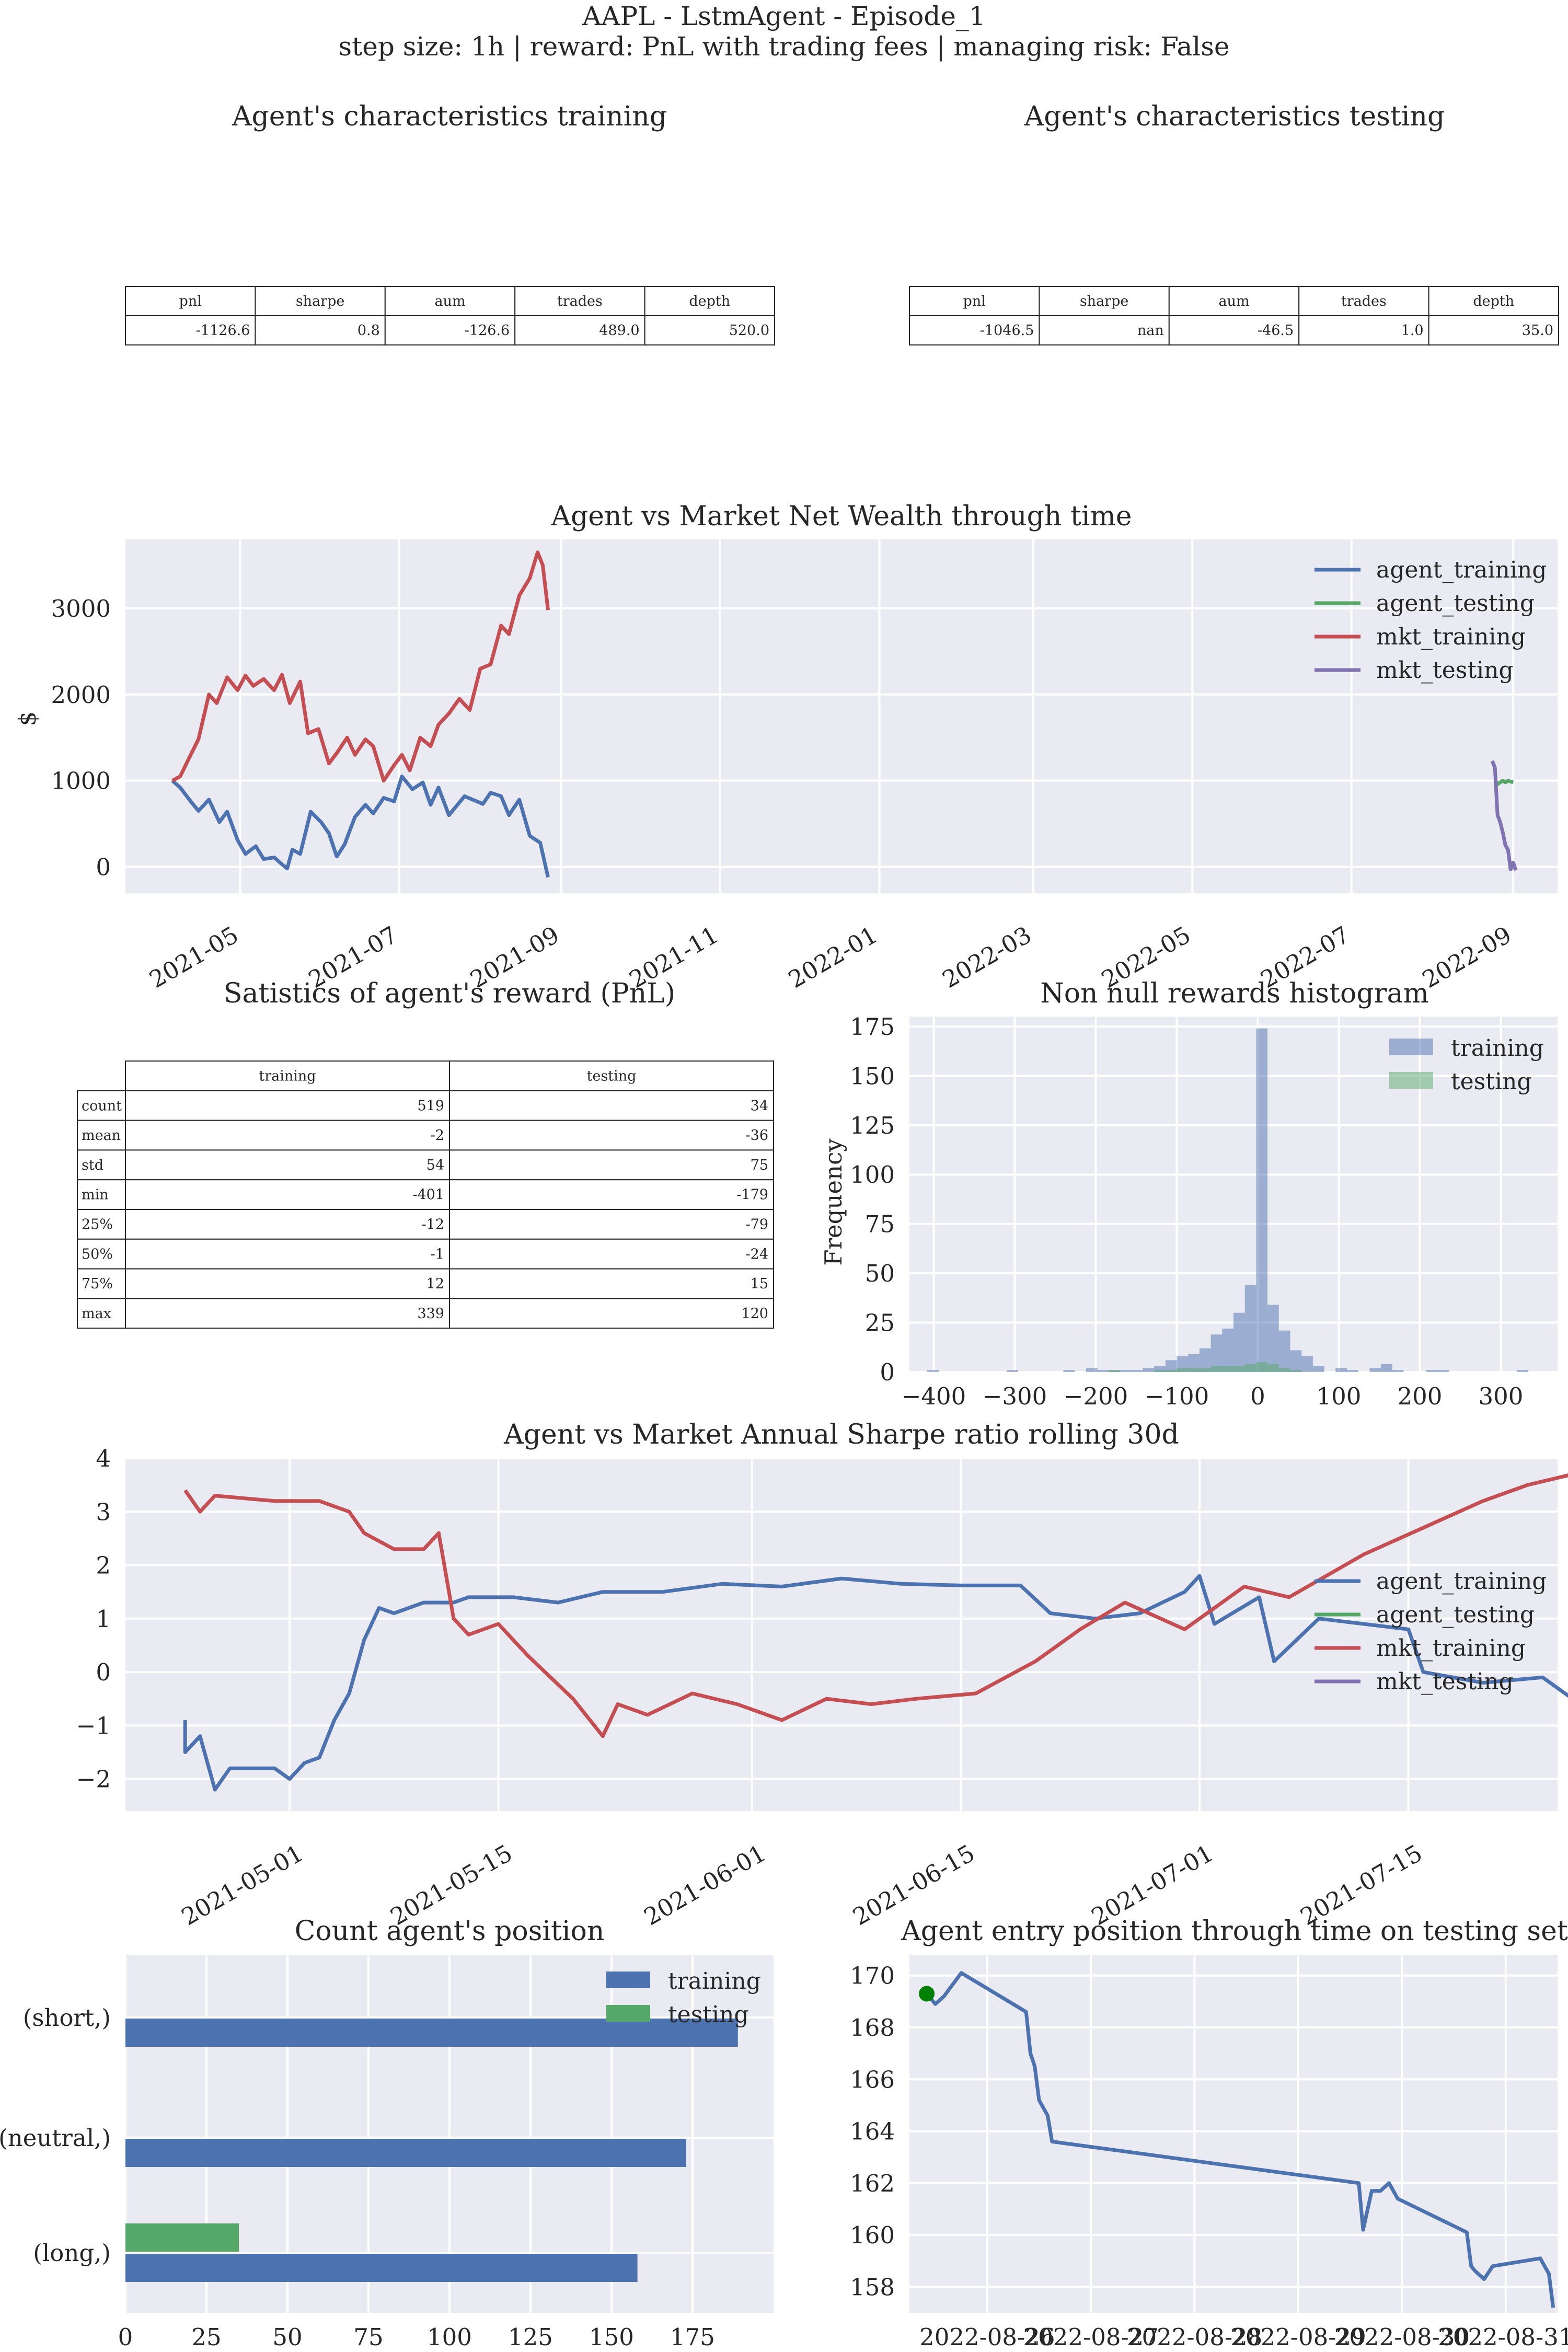 This screenshot has height=2352, width=1568. I want to click on table-cell-value: -2, so click(437, 1135).